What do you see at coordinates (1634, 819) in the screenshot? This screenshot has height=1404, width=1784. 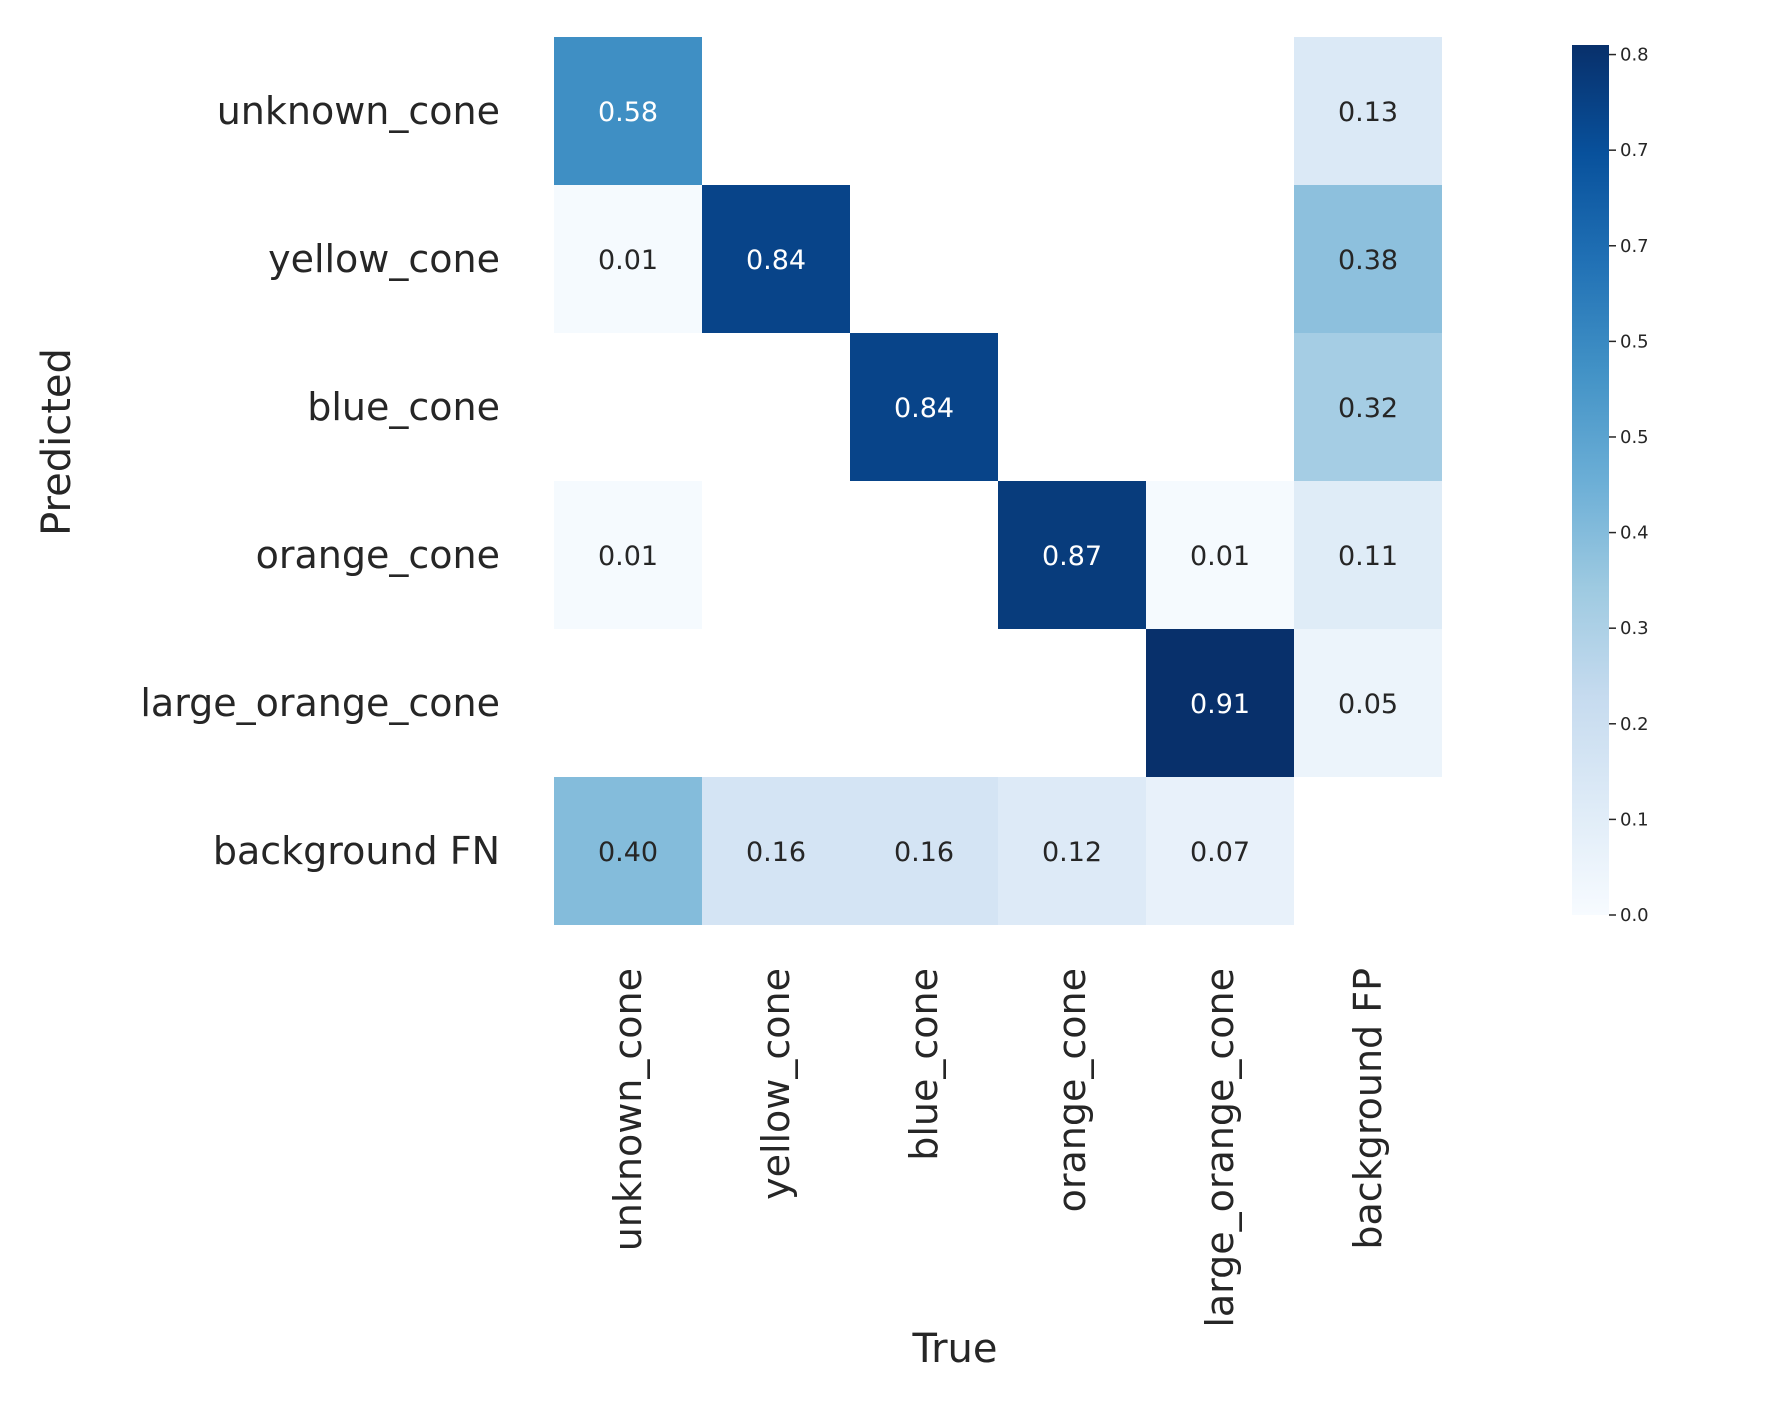 I see `colorbar-tick-label: 0.1` at bounding box center [1634, 819].